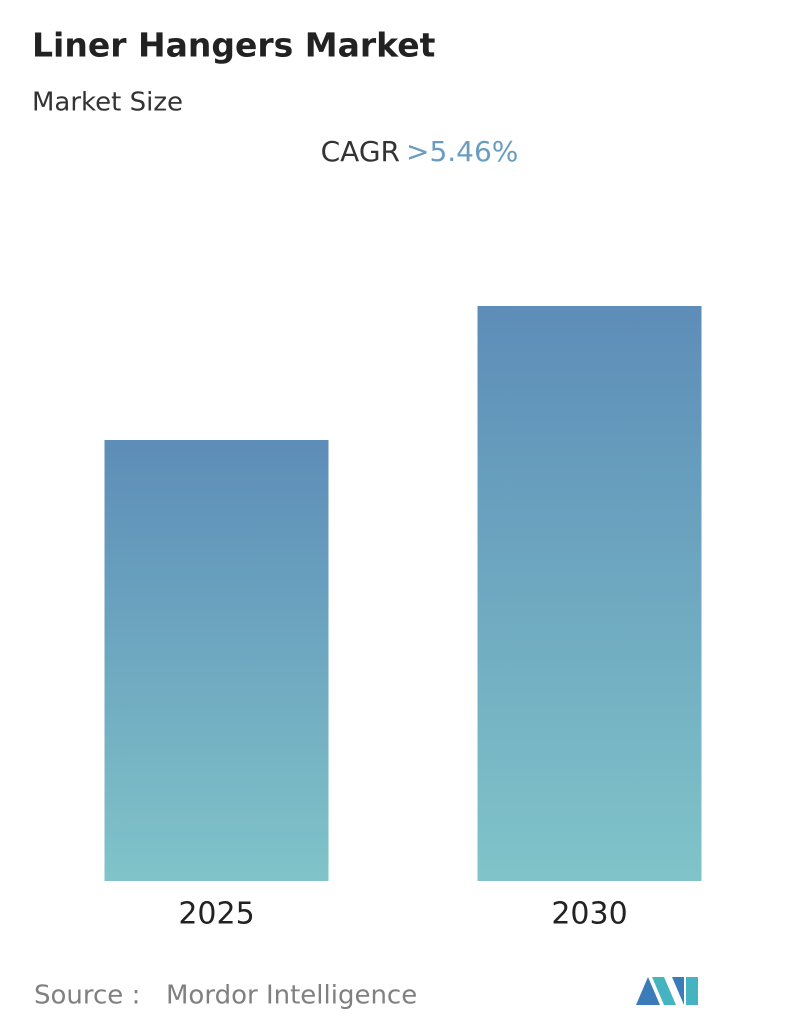 The image size is (796, 1034). Describe the element at coordinates (216, 660) in the screenshot. I see `bar` at that location.